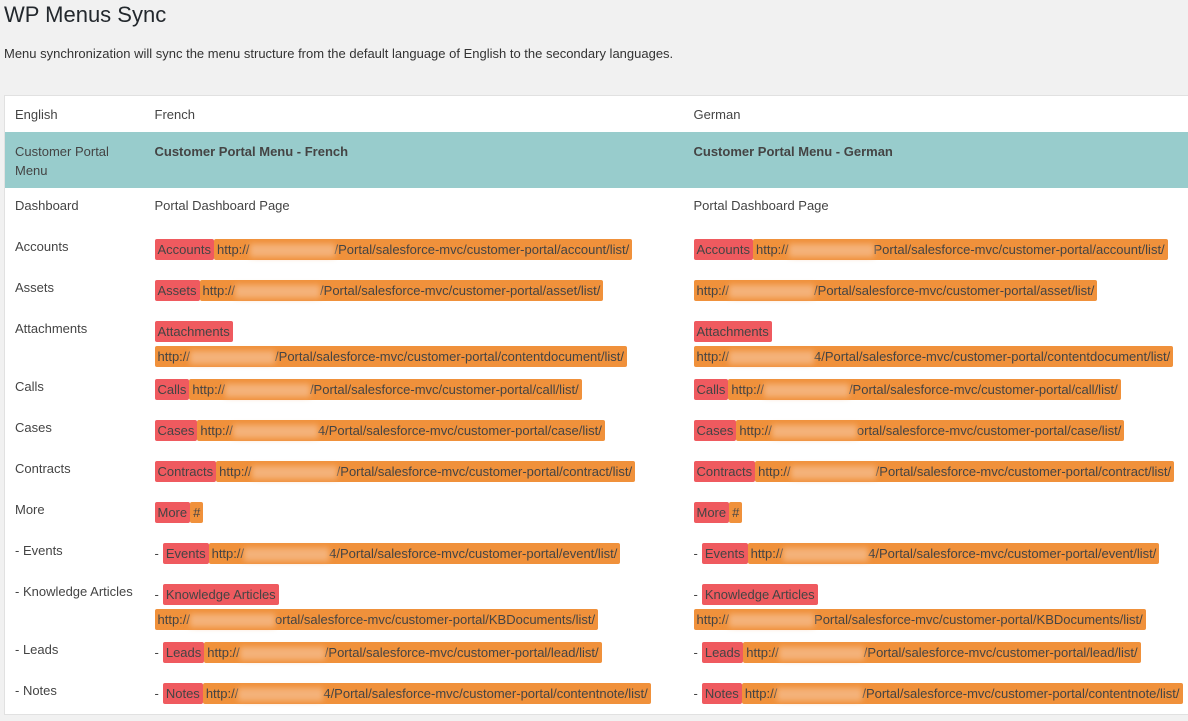 This screenshot has width=1188, height=721. I want to click on english-item: Accounts, so click(42, 246).